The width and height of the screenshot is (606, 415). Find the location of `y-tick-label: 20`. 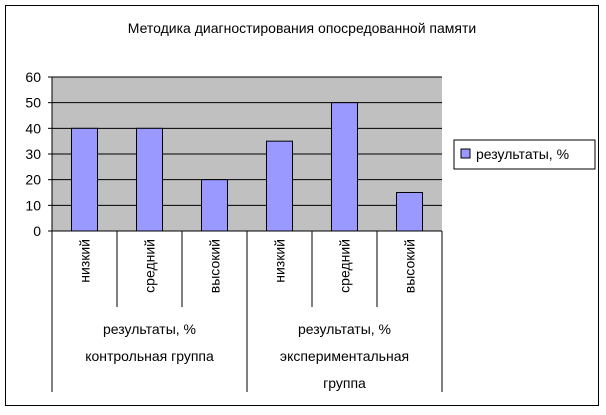

y-tick-label: 20 is located at coordinates (33, 180).